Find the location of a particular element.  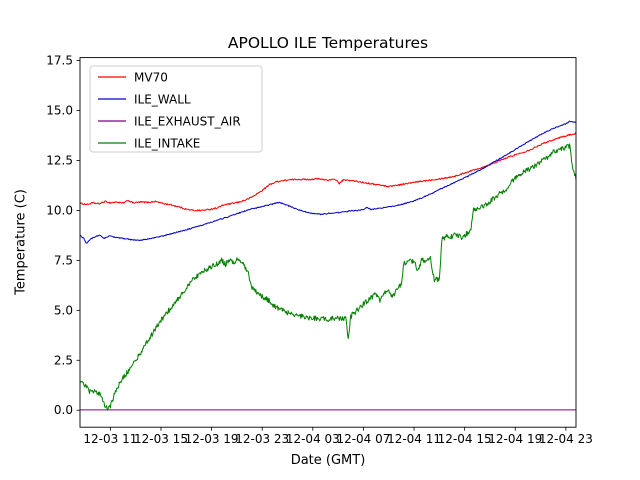

y-tick-label: 17.5 is located at coordinates (59, 61).